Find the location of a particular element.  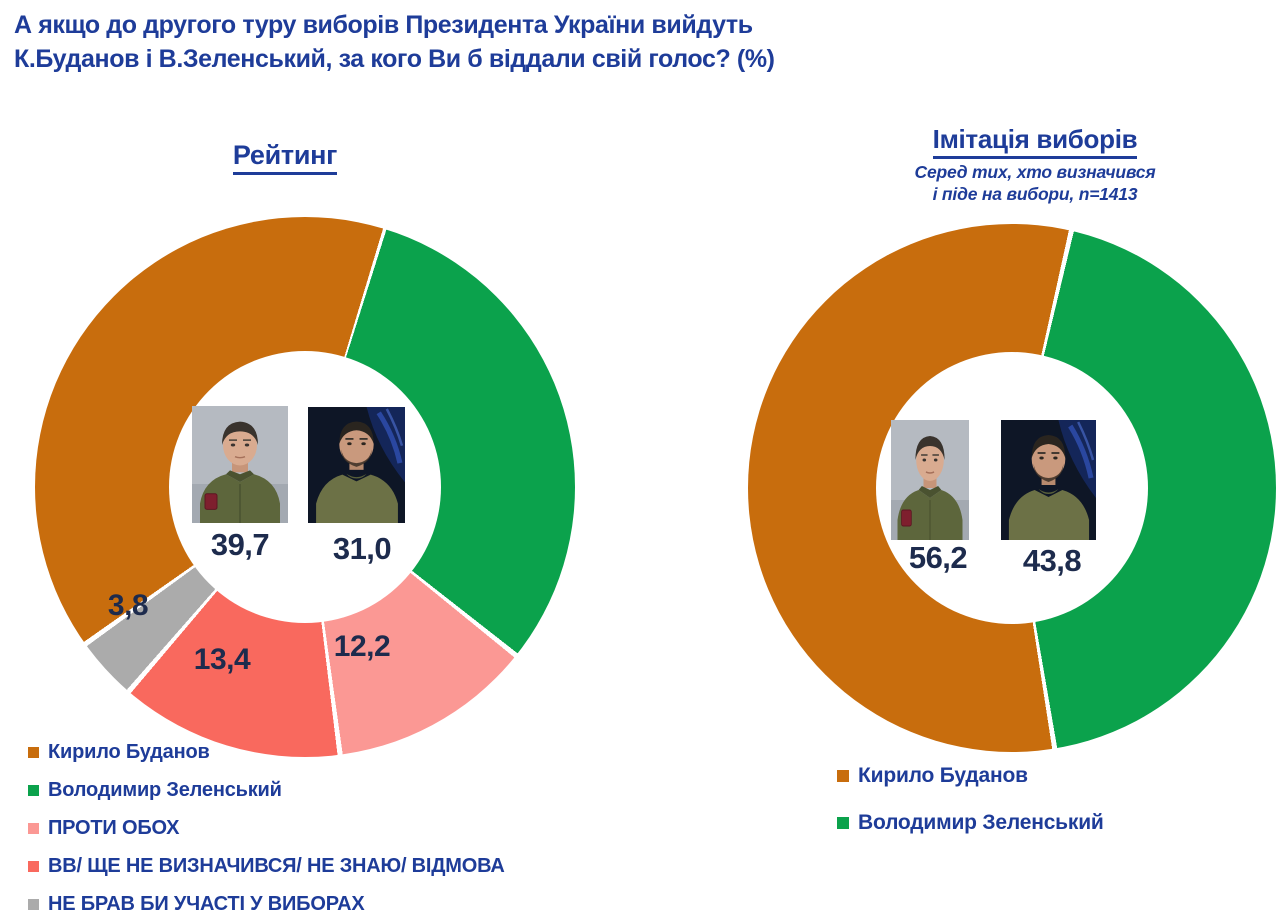

legend-swatch-undecided is located at coordinates (33, 866).